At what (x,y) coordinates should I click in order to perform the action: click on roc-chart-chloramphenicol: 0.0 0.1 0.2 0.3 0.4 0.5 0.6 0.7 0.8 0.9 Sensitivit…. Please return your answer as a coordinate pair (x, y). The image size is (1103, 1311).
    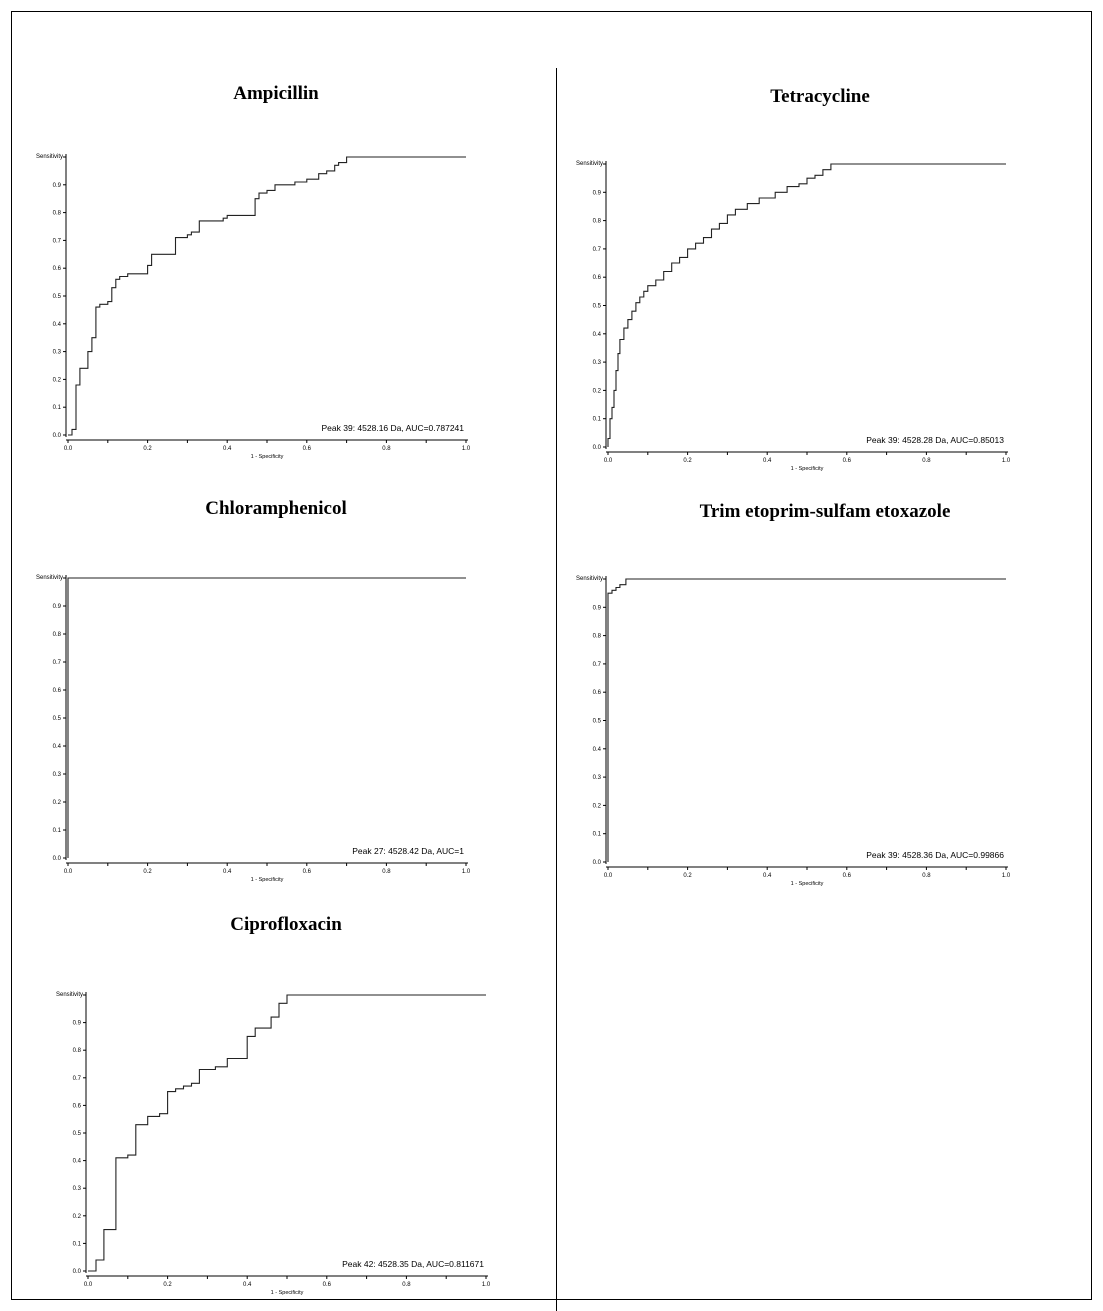
    Looking at the image, I should click on (253, 729).